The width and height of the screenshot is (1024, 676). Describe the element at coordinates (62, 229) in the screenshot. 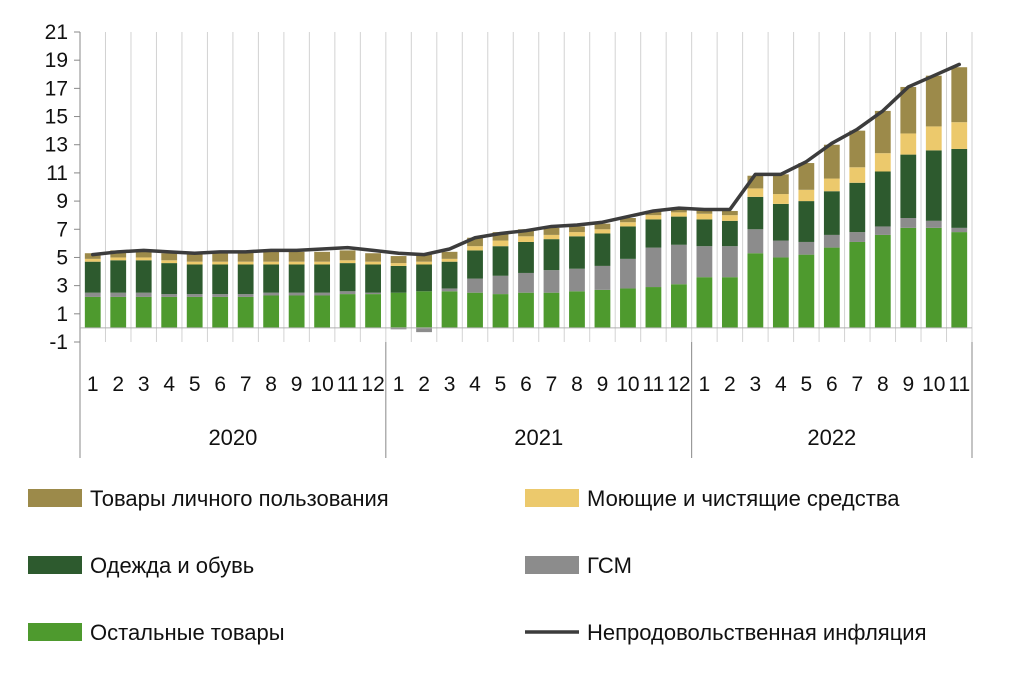

I see `y-tick-label: 7` at that location.